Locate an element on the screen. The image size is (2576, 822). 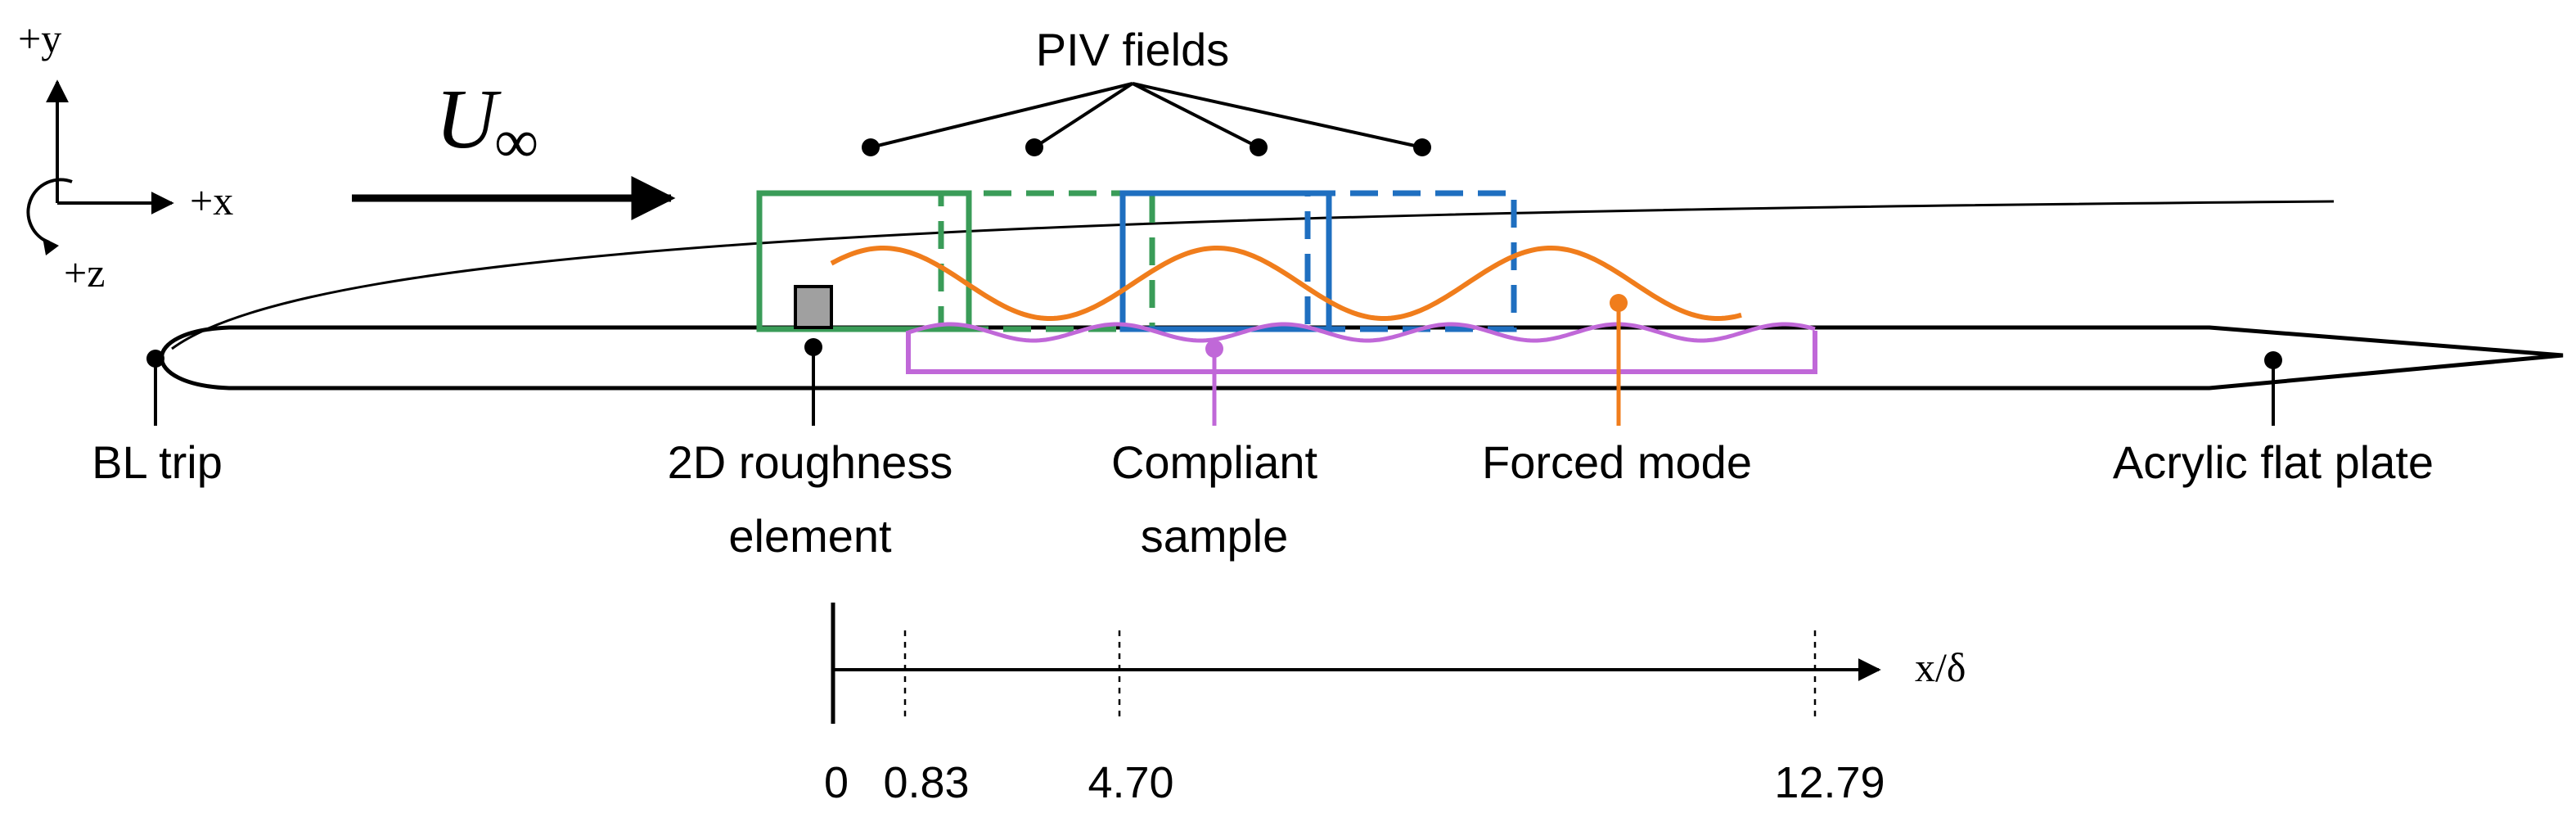
forced-mode-callout-dot is located at coordinates (1619, 303).